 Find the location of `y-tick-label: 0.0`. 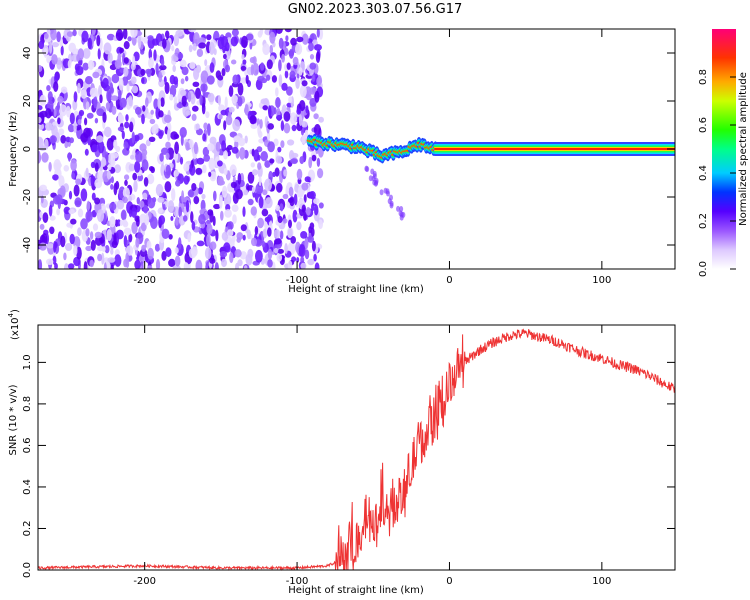

y-tick-label: 0.0 is located at coordinates (27, 570).